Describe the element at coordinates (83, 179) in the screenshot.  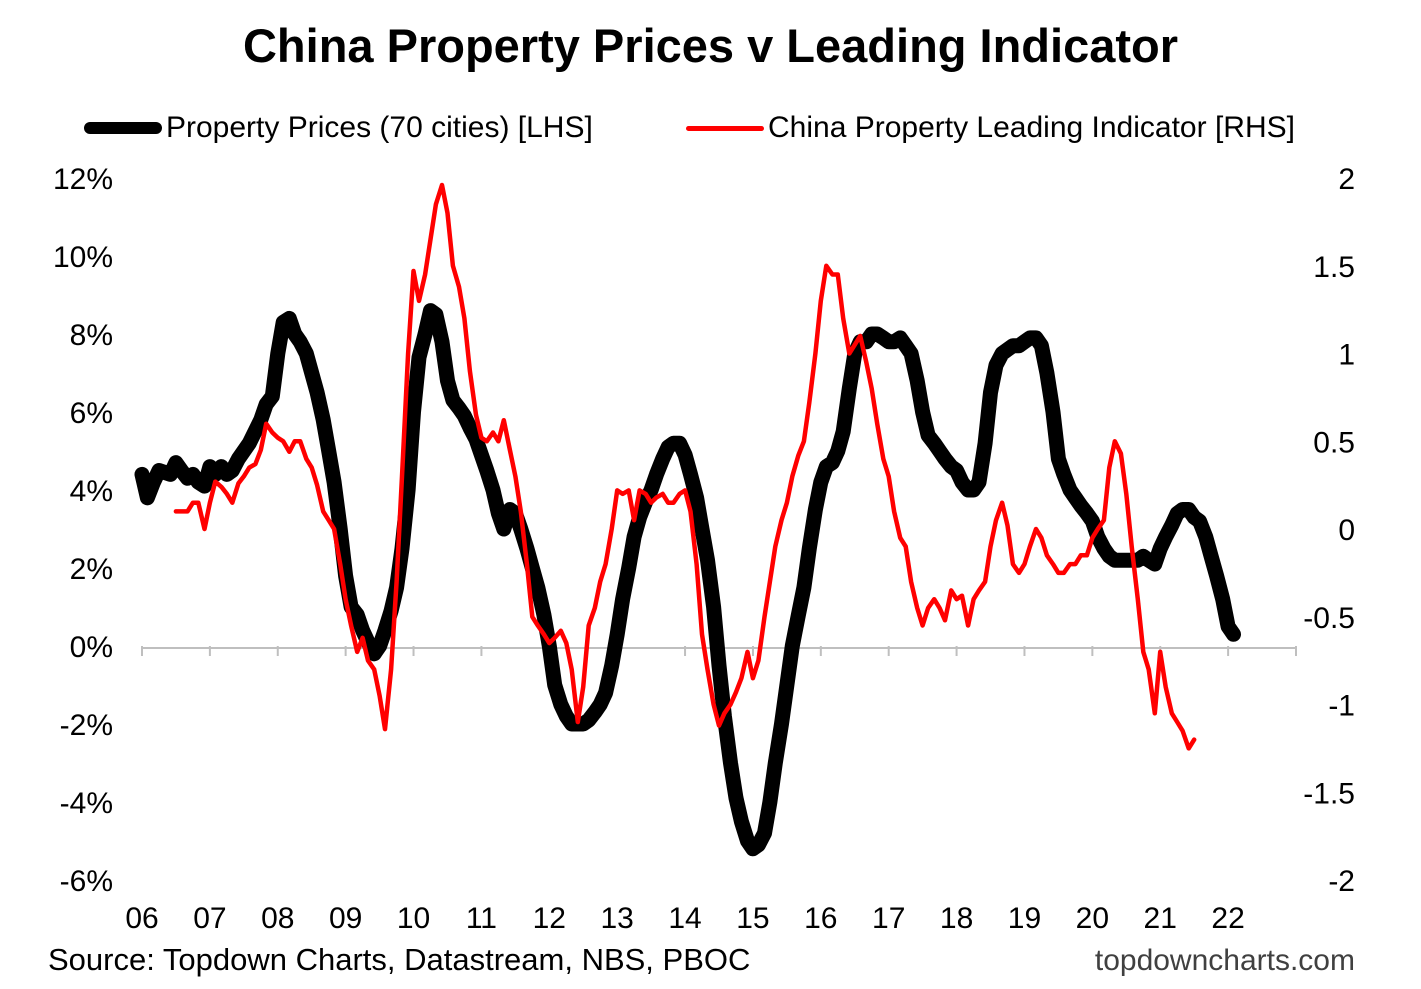
I see `left-axis-tick-label: 12%` at that location.